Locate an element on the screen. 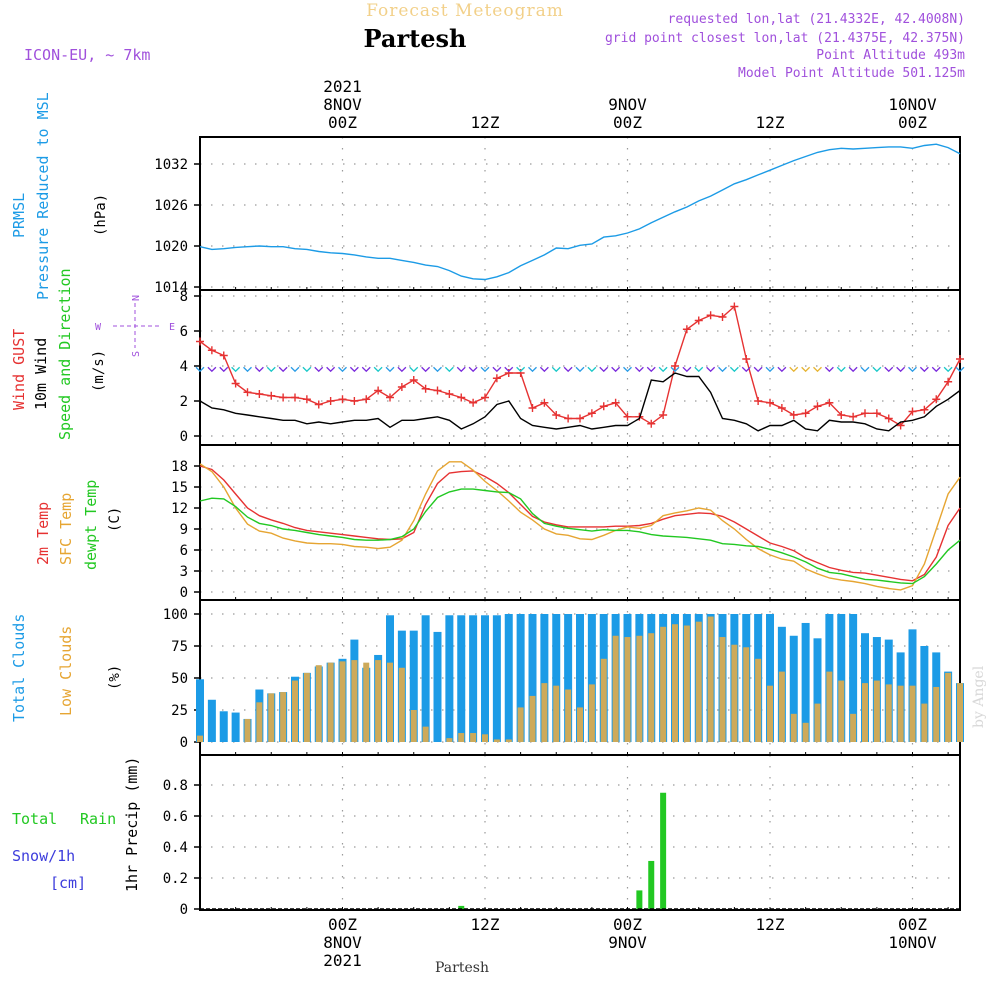  y-tick-label: 1020 is located at coordinates (171, 247).